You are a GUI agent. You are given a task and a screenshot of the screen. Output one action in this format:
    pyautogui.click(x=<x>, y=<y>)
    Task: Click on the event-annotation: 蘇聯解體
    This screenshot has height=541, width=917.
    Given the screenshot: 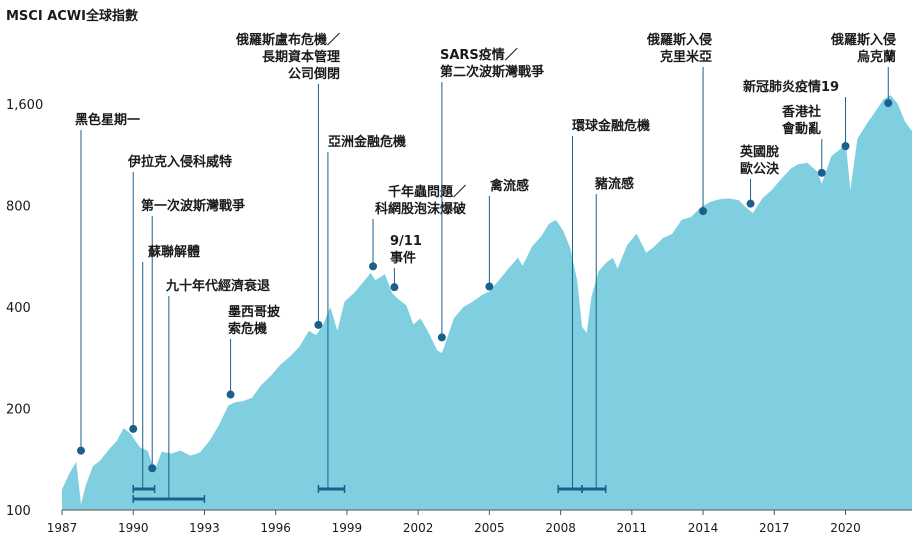 What is the action you would take?
    pyautogui.click(x=166, y=368)
    